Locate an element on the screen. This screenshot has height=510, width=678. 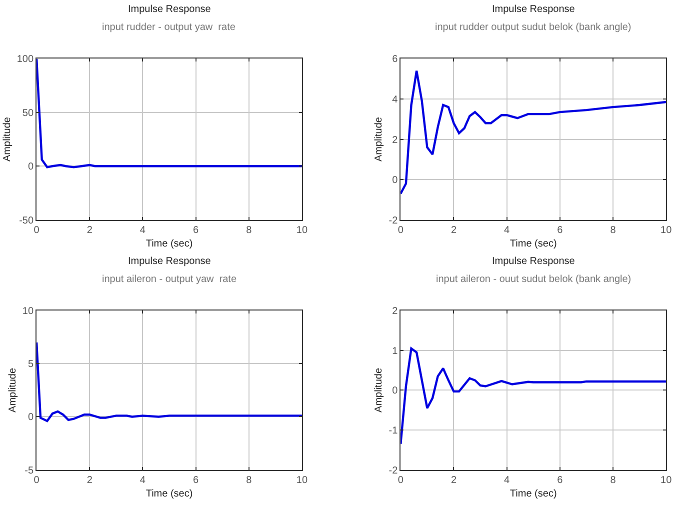
chart-subtitle: input aileron - ouut sudut belok (bank angle) is located at coordinates (534, 279).